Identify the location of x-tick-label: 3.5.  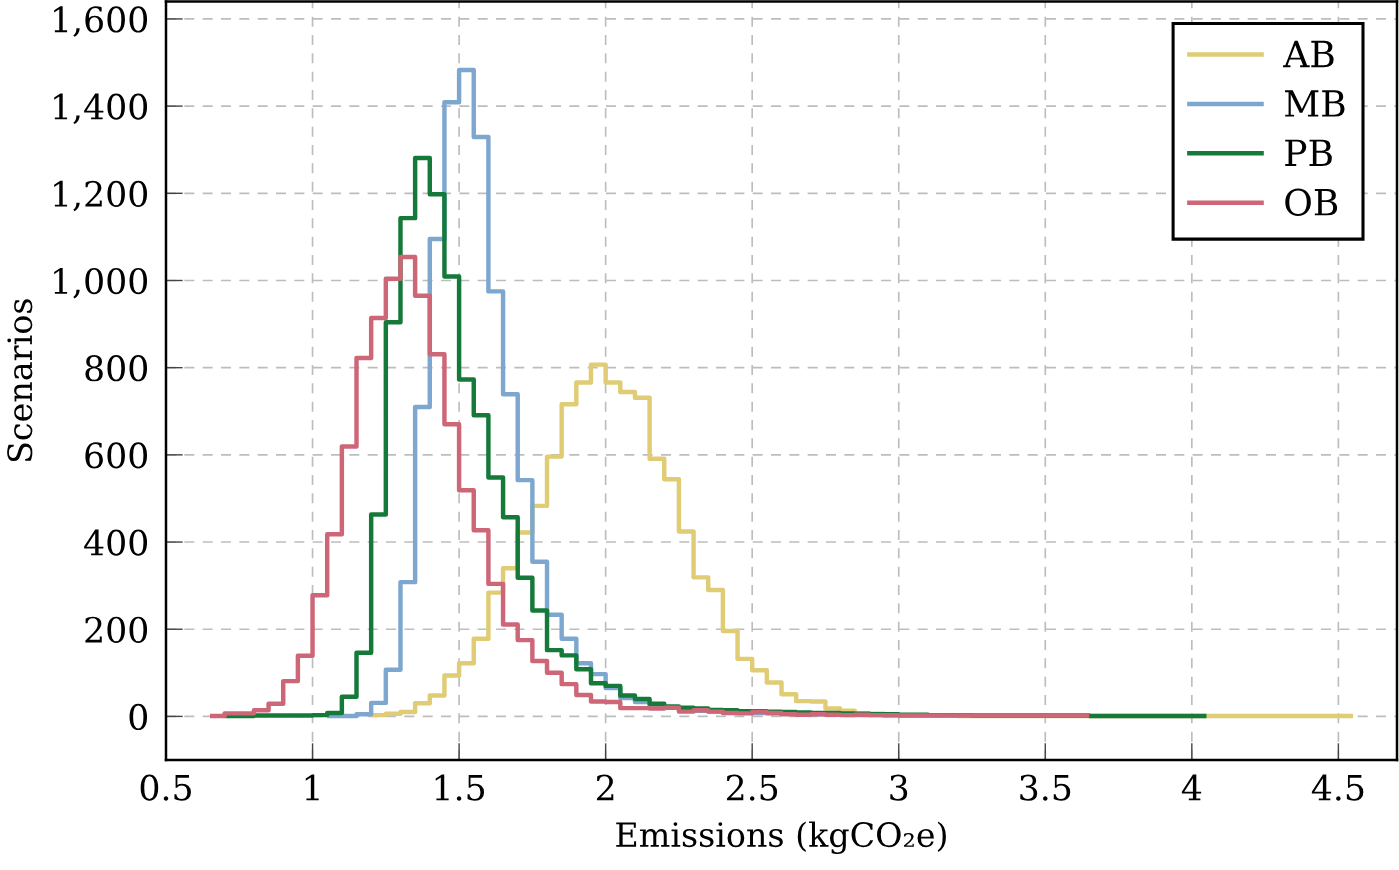
(1045, 787).